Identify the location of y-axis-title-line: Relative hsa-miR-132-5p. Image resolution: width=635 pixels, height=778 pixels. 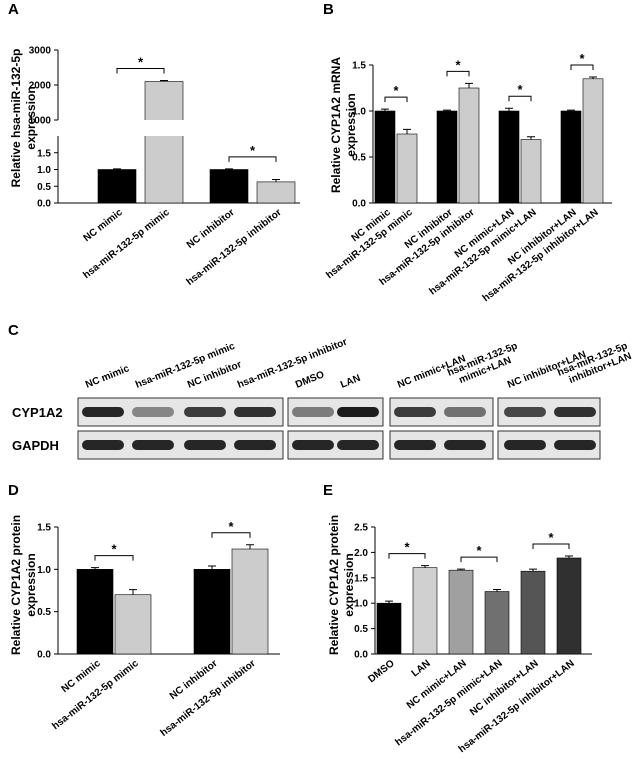
(16, 118).